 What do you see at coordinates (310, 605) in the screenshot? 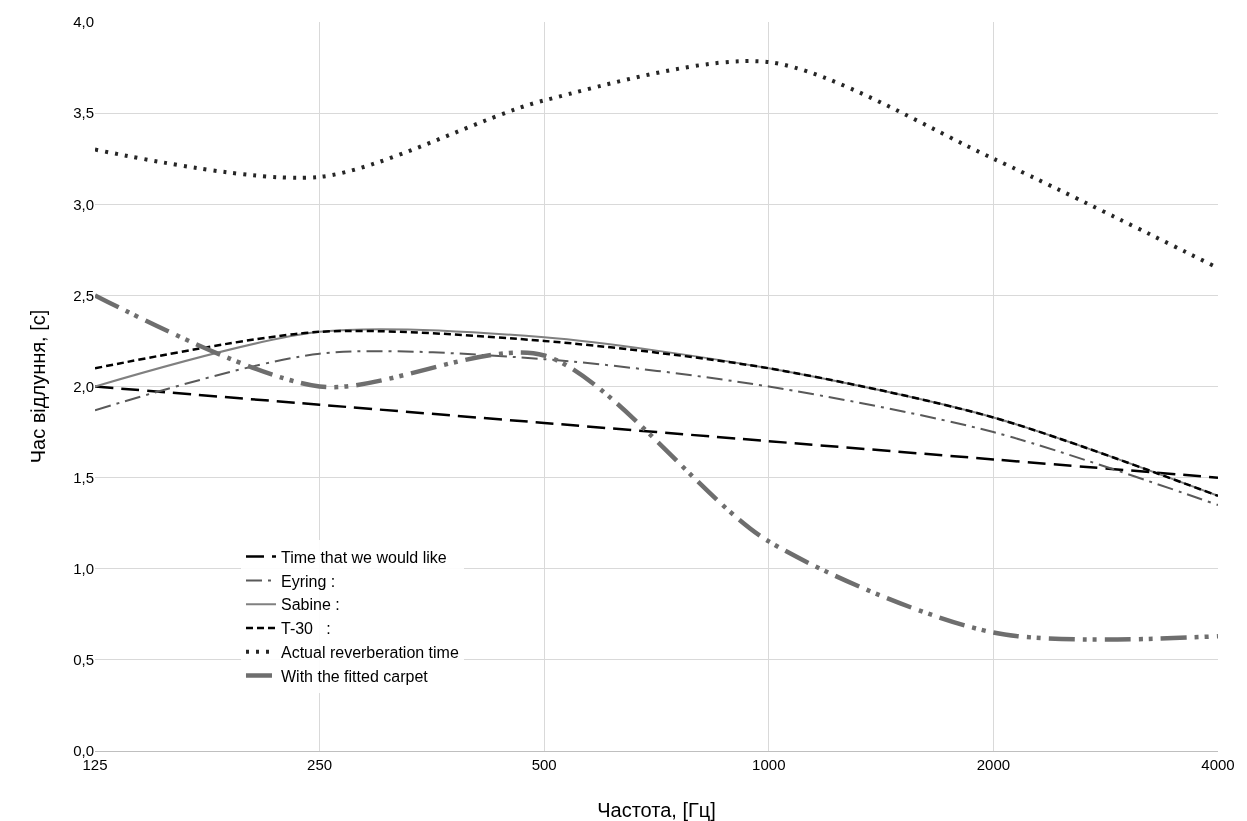
I see `legend-label: Sabine :` at bounding box center [310, 605].